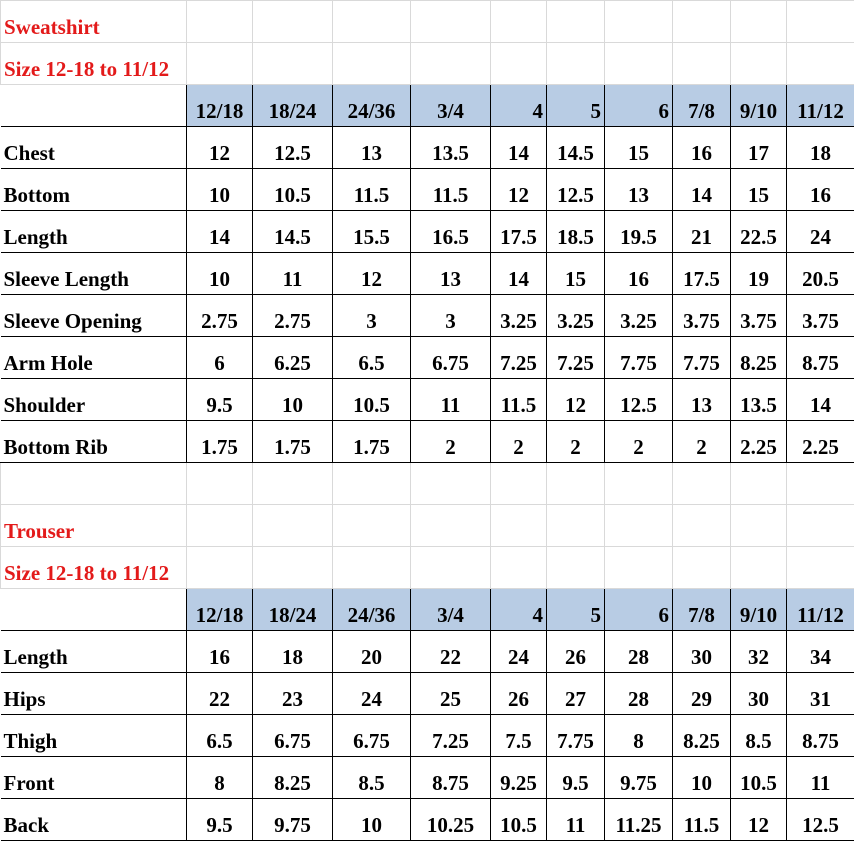  What do you see at coordinates (94, 22) in the screenshot?
I see `sheet-title: Sweatshirt` at bounding box center [94, 22].